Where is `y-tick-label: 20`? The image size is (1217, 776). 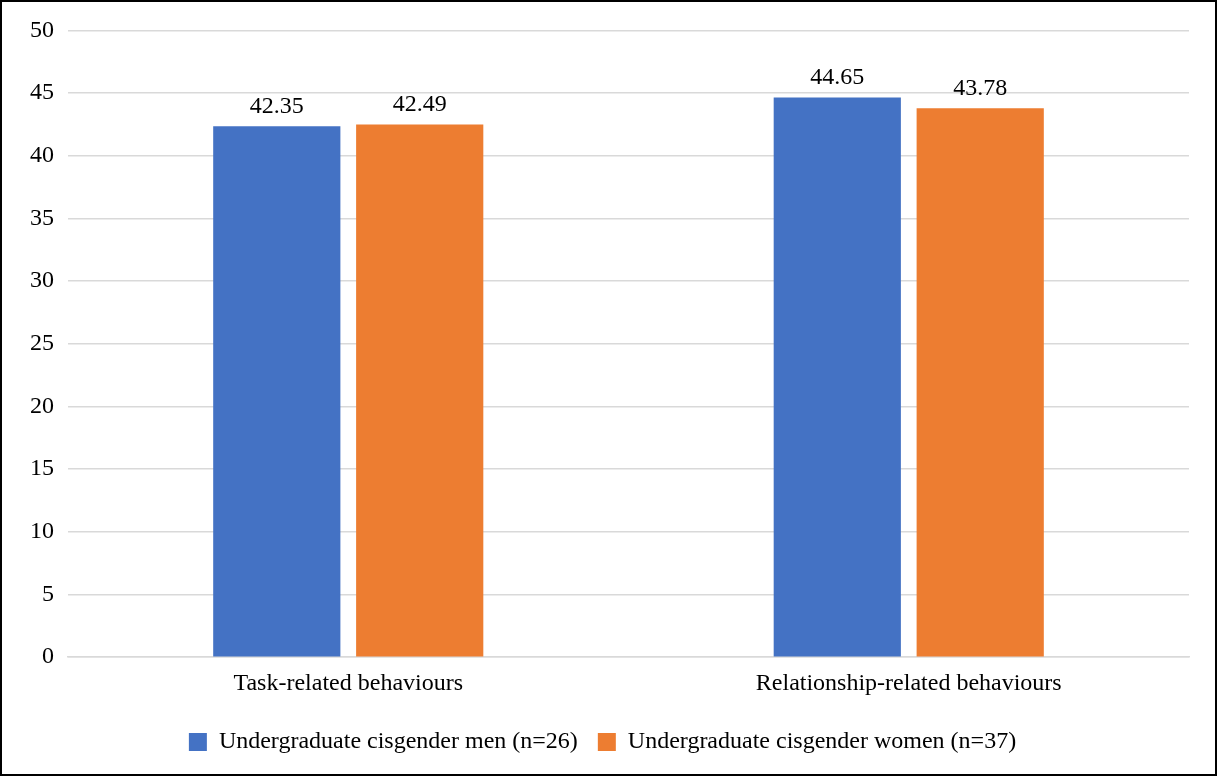 y-tick-label: 20 is located at coordinates (42, 404).